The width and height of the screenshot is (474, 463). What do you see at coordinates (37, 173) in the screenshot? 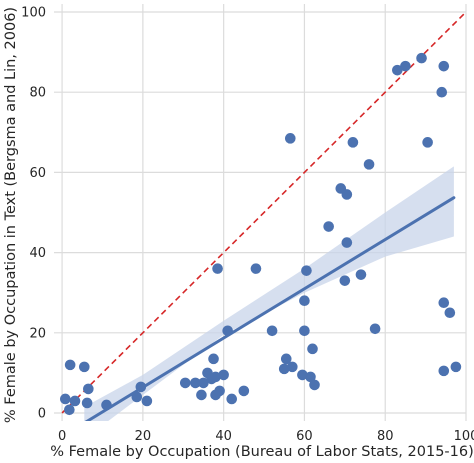
I see `y-tick-label: 60` at bounding box center [37, 173].